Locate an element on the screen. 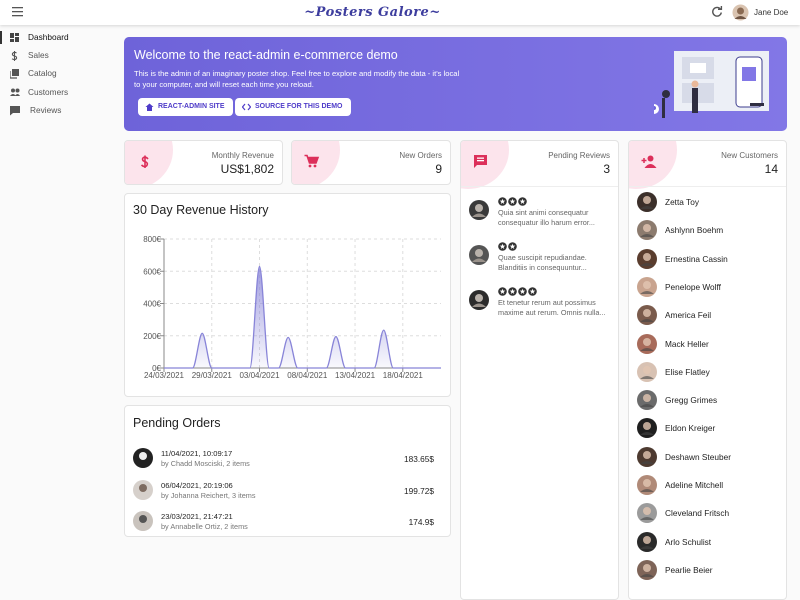  customer-name: Eldon Kreiger is located at coordinates (690, 428).